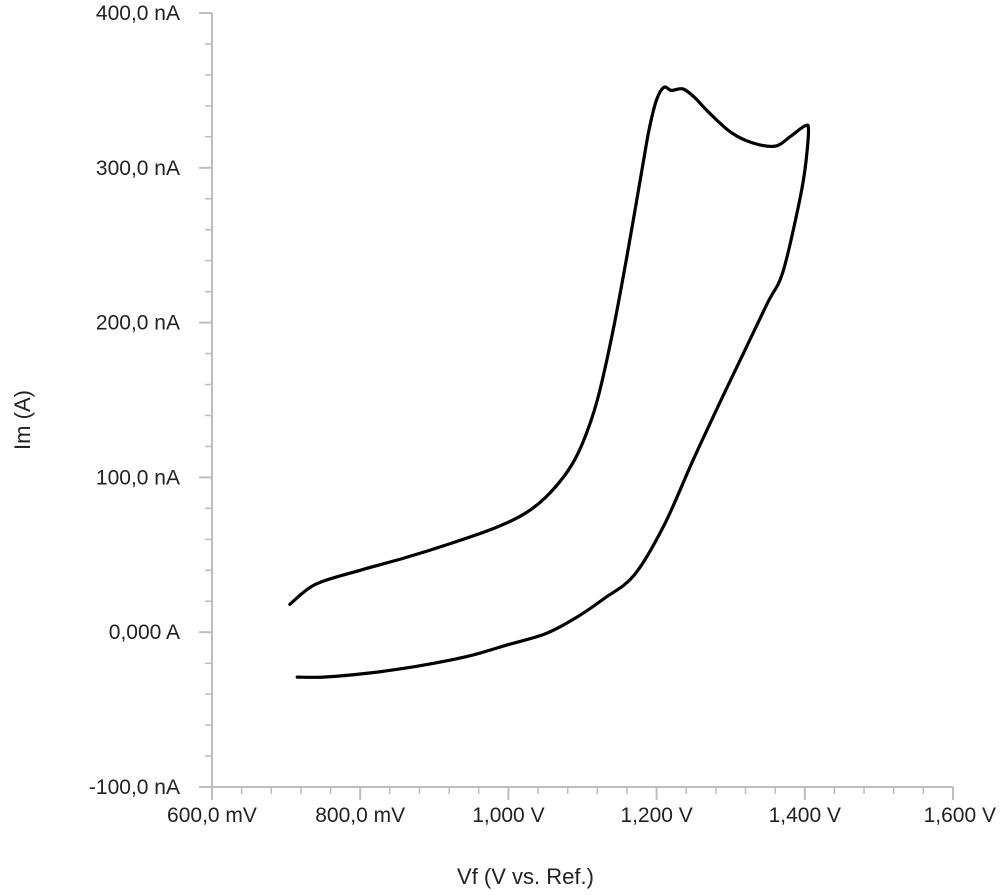 The height and width of the screenshot is (895, 1000). Describe the element at coordinates (360, 815) in the screenshot. I see `x-tick-label: 800,0 mV` at that location.